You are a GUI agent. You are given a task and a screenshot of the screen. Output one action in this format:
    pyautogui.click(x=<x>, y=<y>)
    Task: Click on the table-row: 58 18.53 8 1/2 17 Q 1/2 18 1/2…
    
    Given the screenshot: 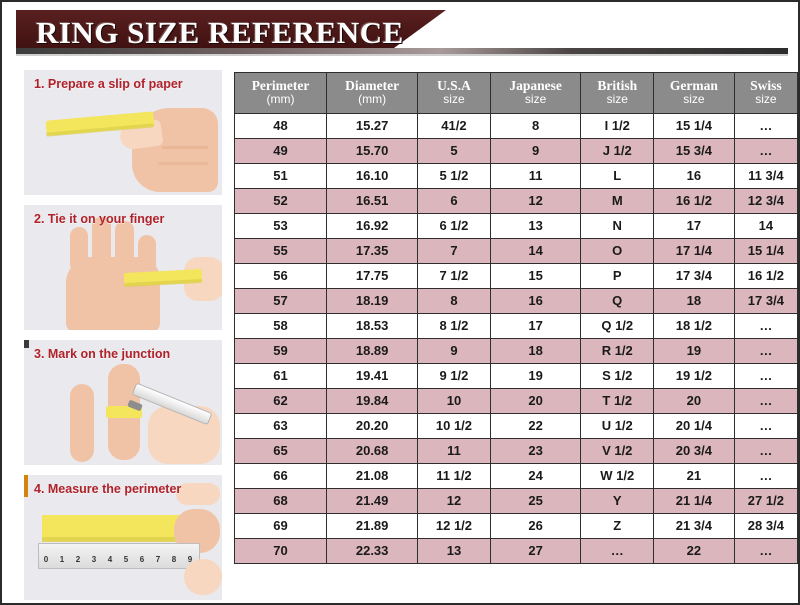 What is the action you would take?
    pyautogui.click(x=516, y=325)
    